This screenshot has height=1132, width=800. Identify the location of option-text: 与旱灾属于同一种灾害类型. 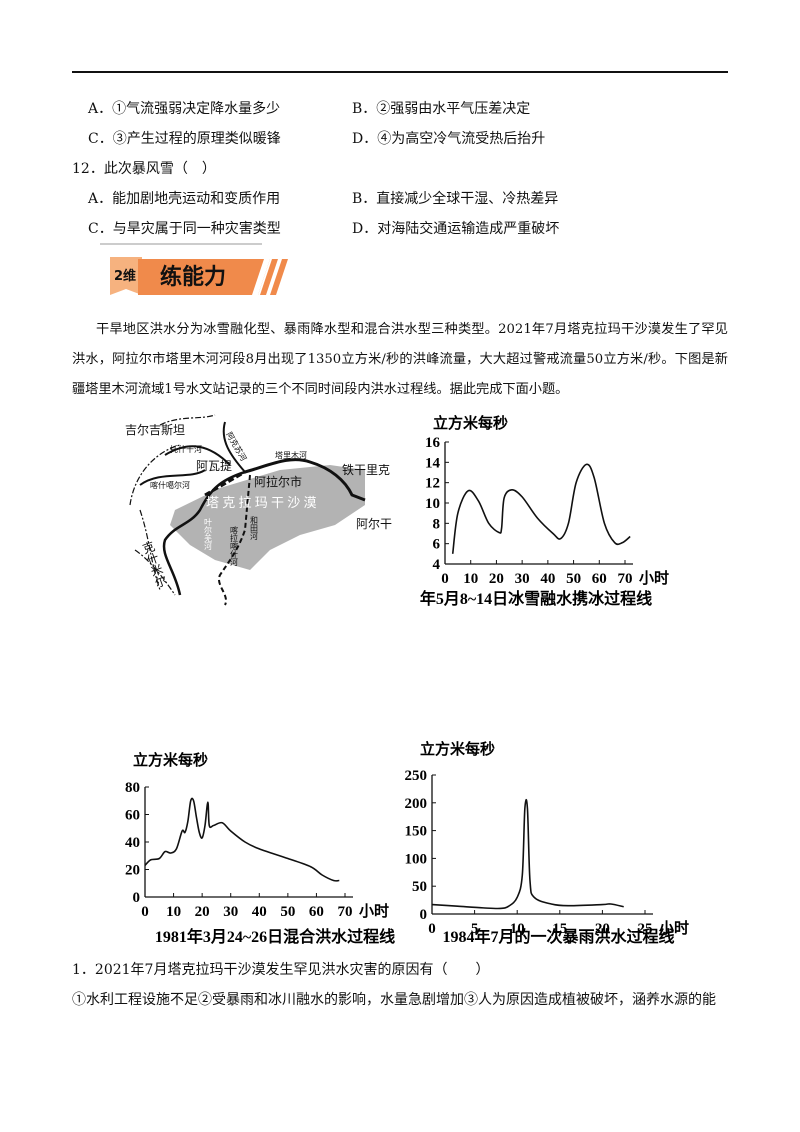
(196, 229).